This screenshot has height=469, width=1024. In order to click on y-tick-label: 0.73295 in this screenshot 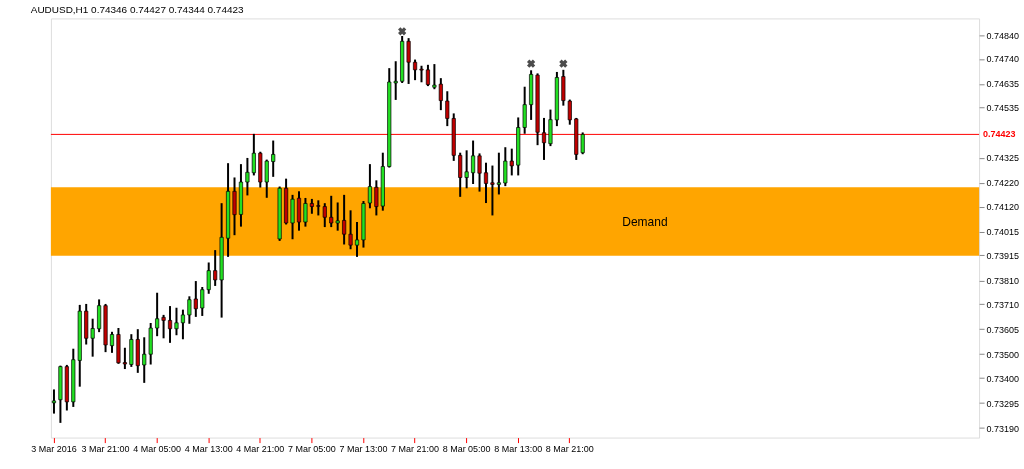, I will do `click(1002, 403)`.